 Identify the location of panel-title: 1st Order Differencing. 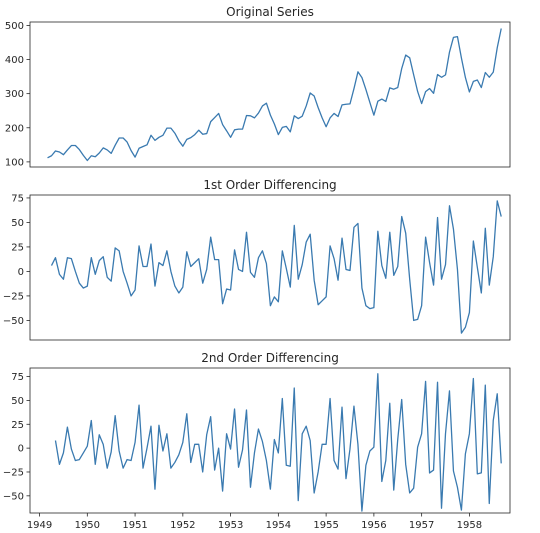
(269, 185).